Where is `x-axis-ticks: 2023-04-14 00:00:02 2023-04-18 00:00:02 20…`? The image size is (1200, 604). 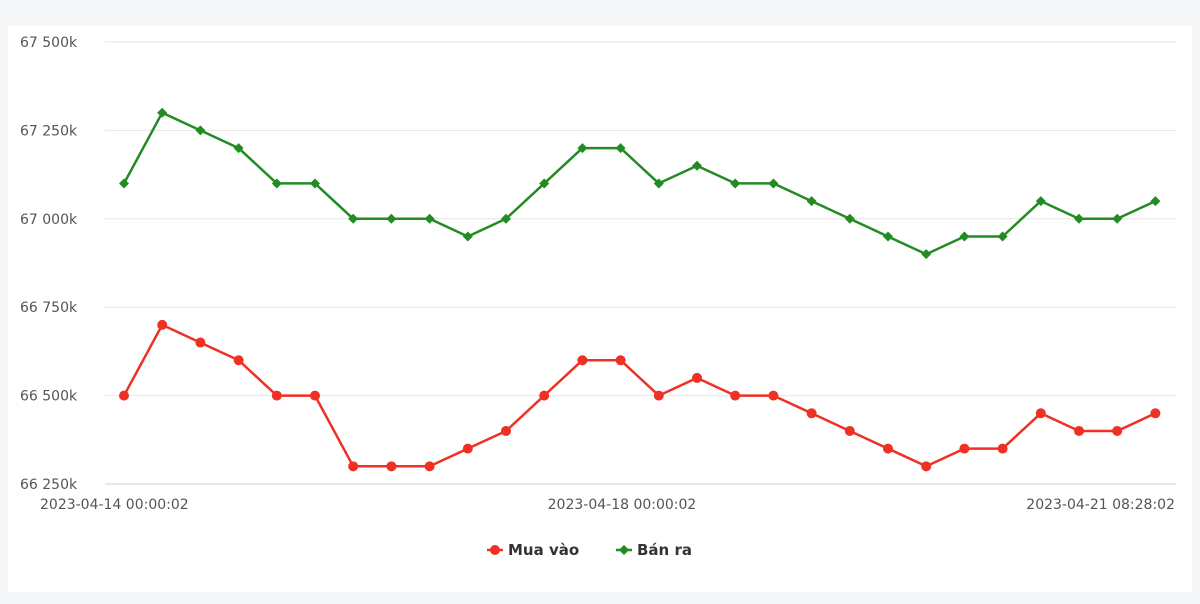 x-axis-ticks: 2023-04-14 00:00:02 2023-04-18 00:00:02 20… is located at coordinates (607, 505).